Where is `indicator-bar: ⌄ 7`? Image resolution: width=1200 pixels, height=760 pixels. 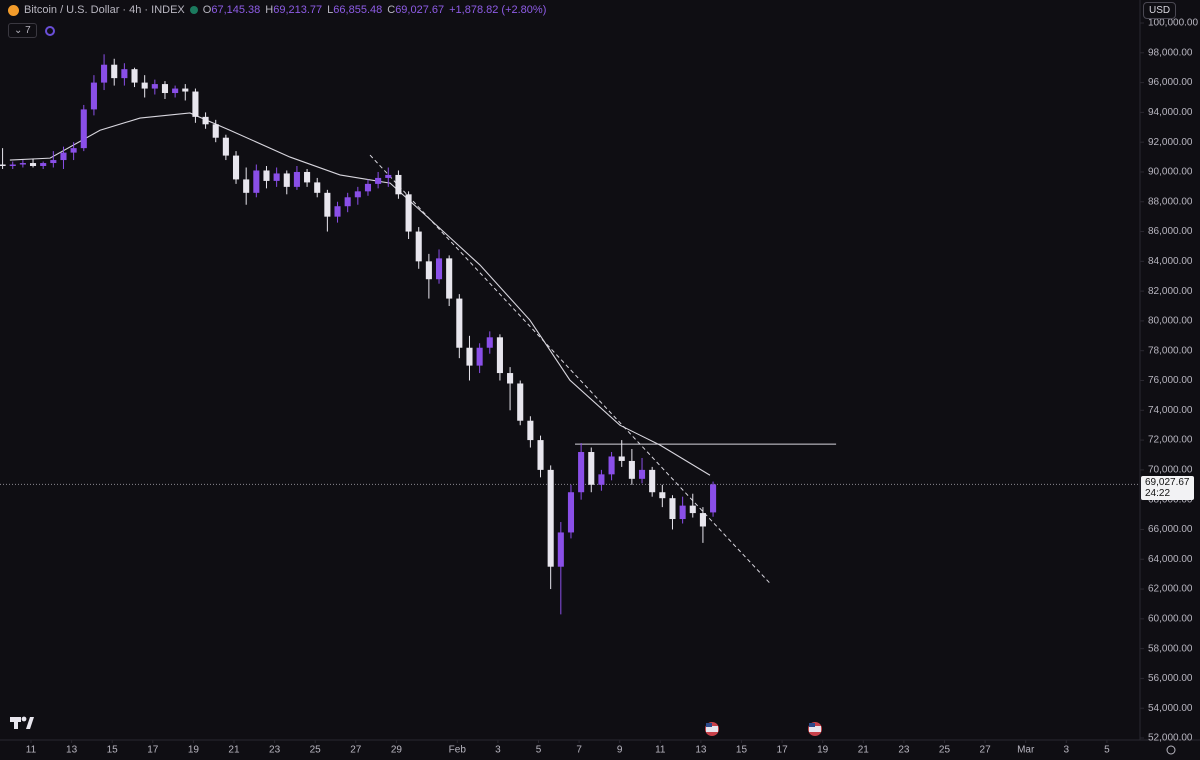
indicator-bar: ⌄ 7 is located at coordinates (31, 30).